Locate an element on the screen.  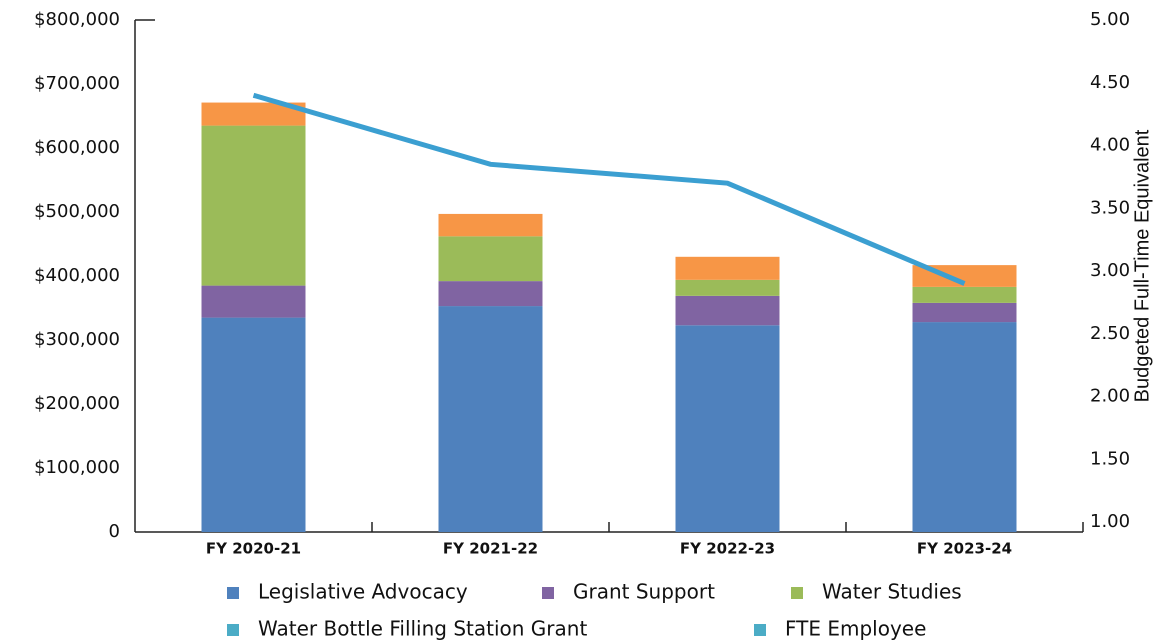
y-tick-label: $800,000 is located at coordinates (77, 19).